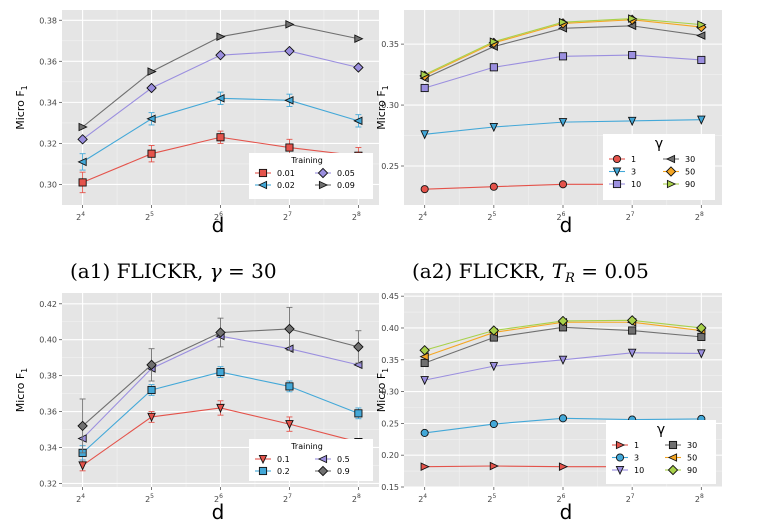 The width and height of the screenshot is (759, 529). What do you see at coordinates (149, 498) in the screenshot?
I see `x-tick-label: 25` at bounding box center [149, 498].